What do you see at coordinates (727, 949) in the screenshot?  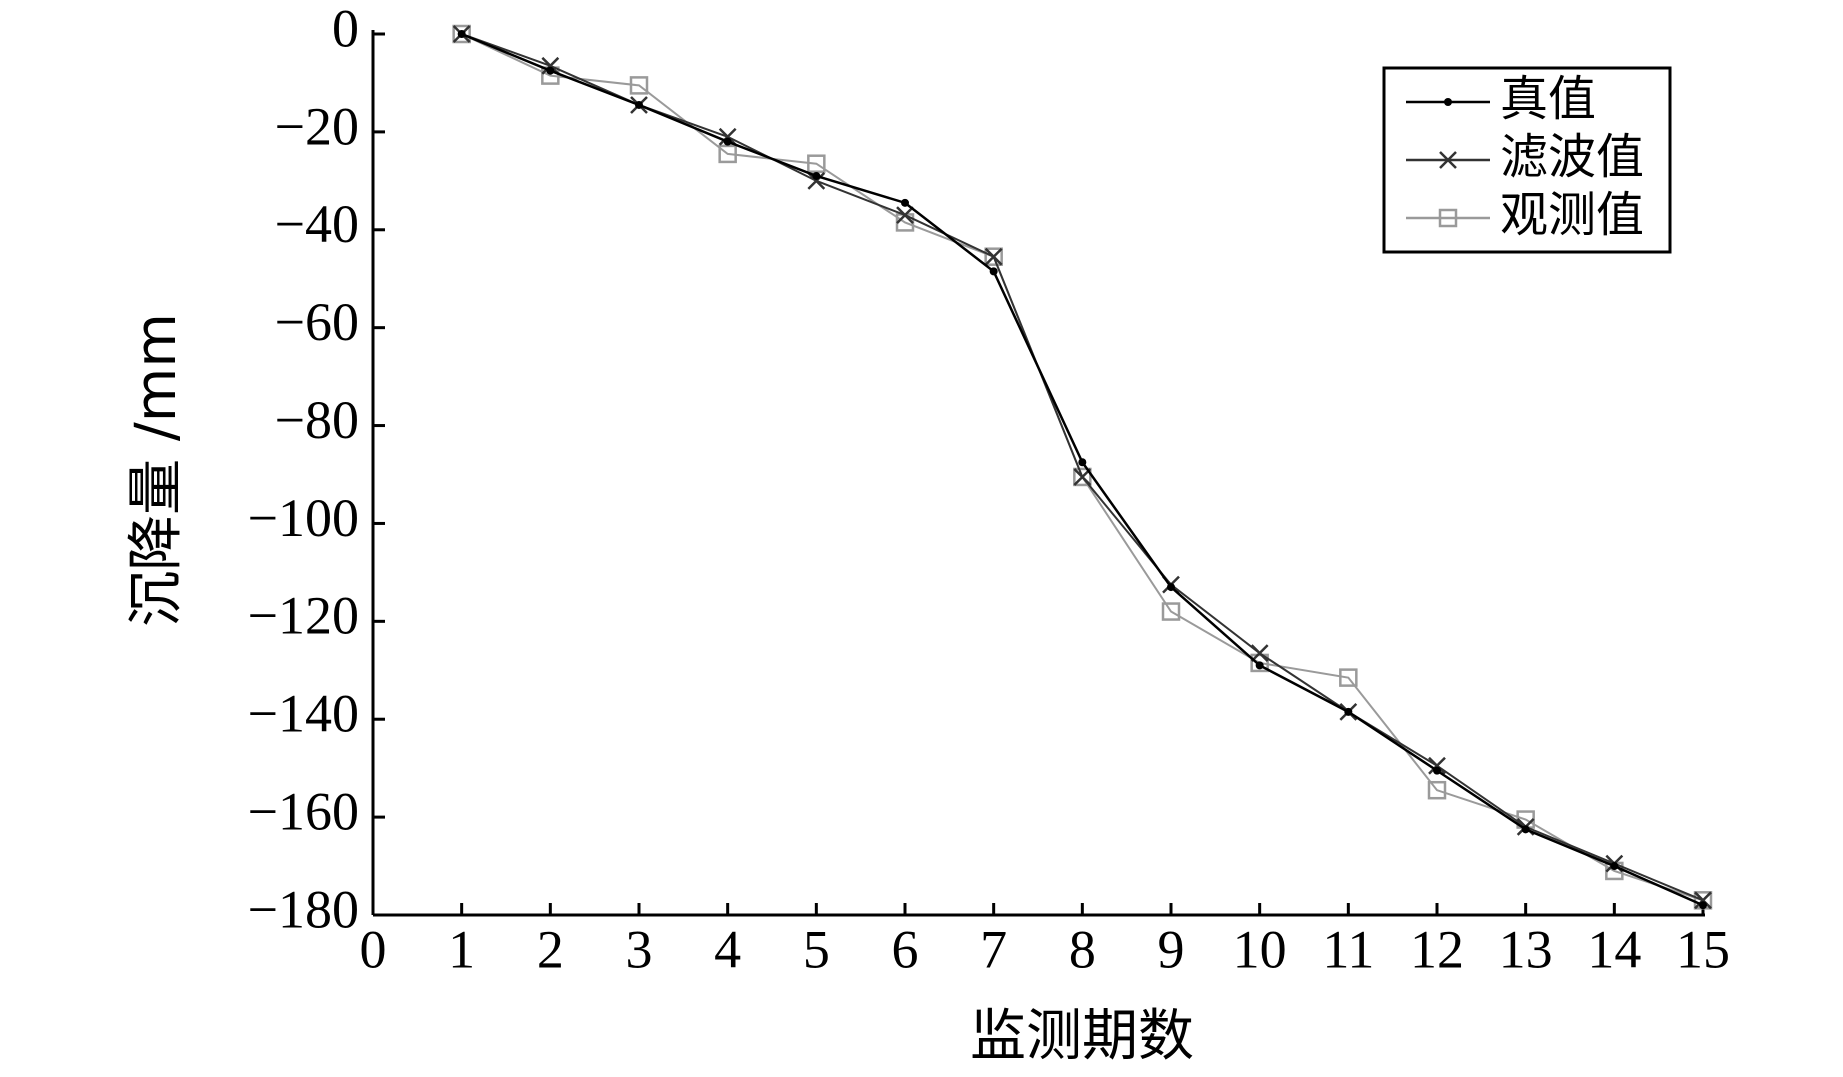 I see `x-tick-label: 4` at bounding box center [727, 949].